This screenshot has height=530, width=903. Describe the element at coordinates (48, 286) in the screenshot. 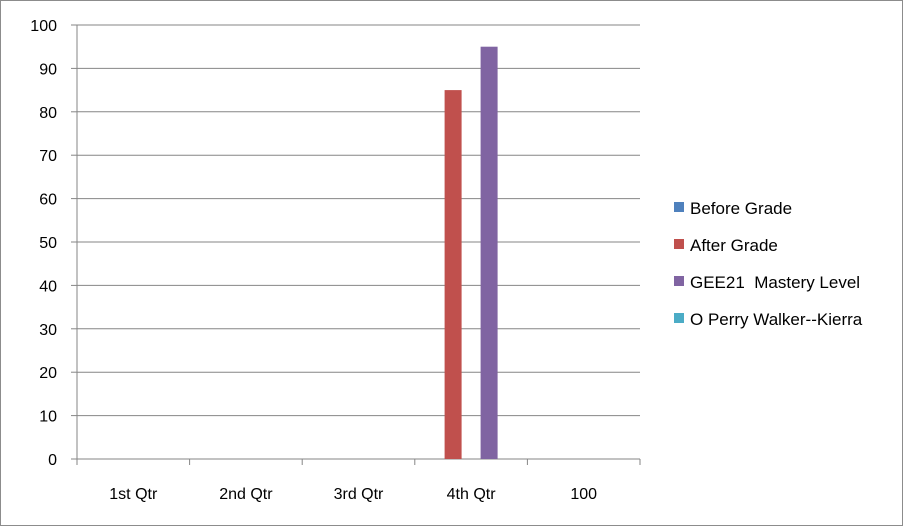

I see `y-tick-label: 40` at that location.